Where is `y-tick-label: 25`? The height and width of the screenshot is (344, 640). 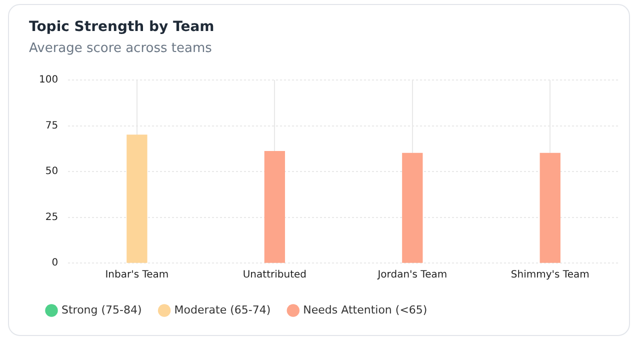
y-tick-label: 25 is located at coordinates (51, 217).